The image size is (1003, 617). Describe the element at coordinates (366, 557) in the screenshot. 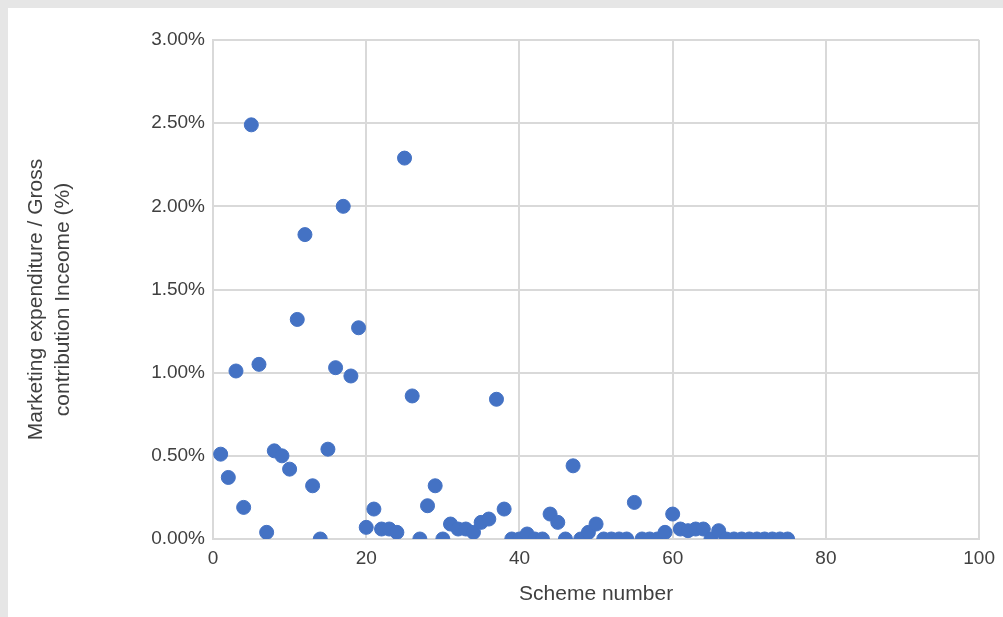

I see `x-tick-label: 20` at that location.